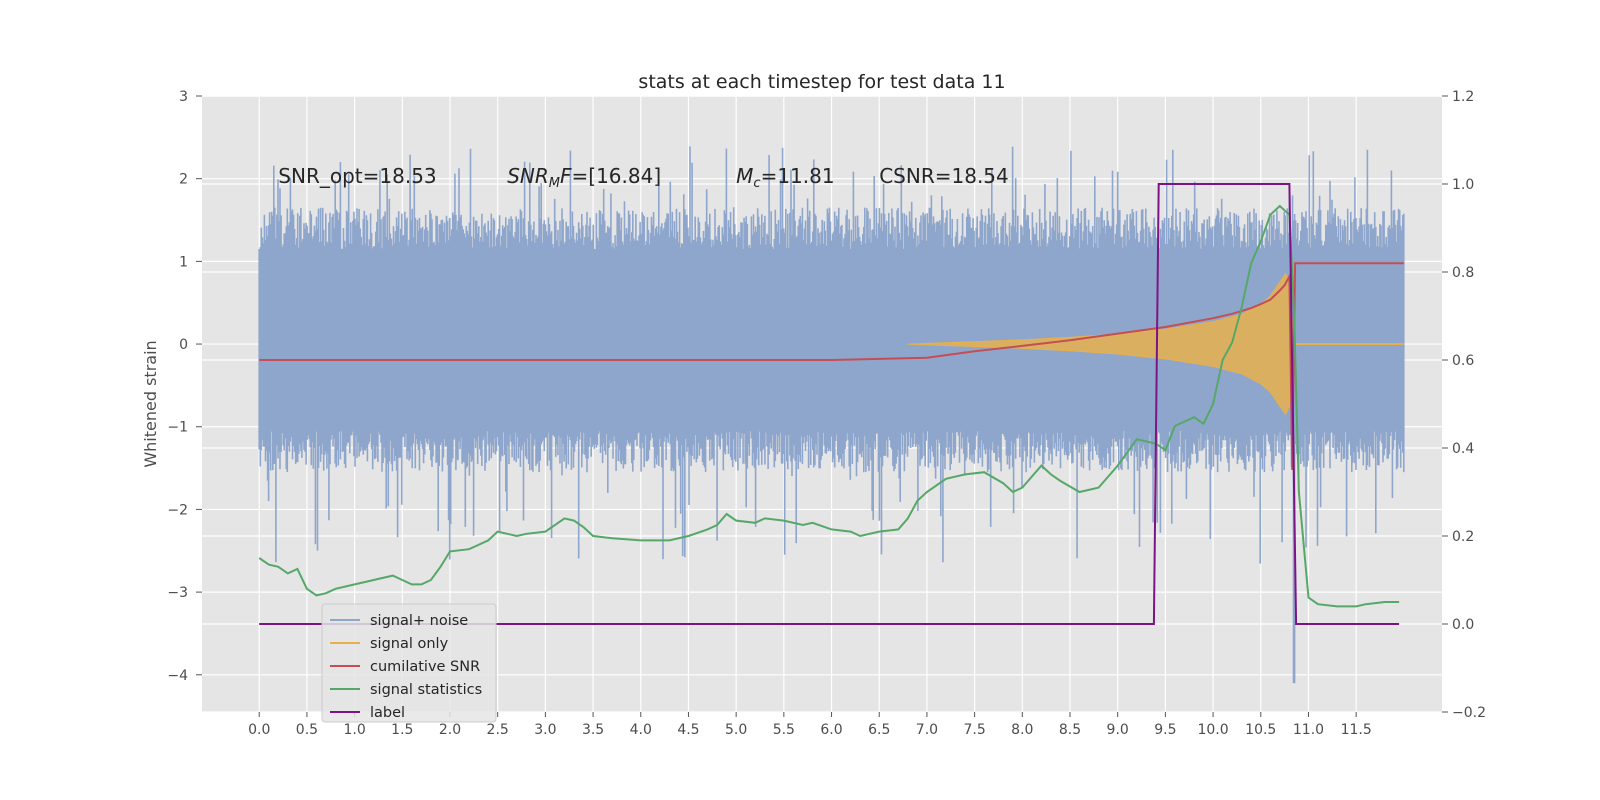  What do you see at coordinates (1165, 730) in the screenshot?
I see `x-tick-label: 9.5` at bounding box center [1165, 730].